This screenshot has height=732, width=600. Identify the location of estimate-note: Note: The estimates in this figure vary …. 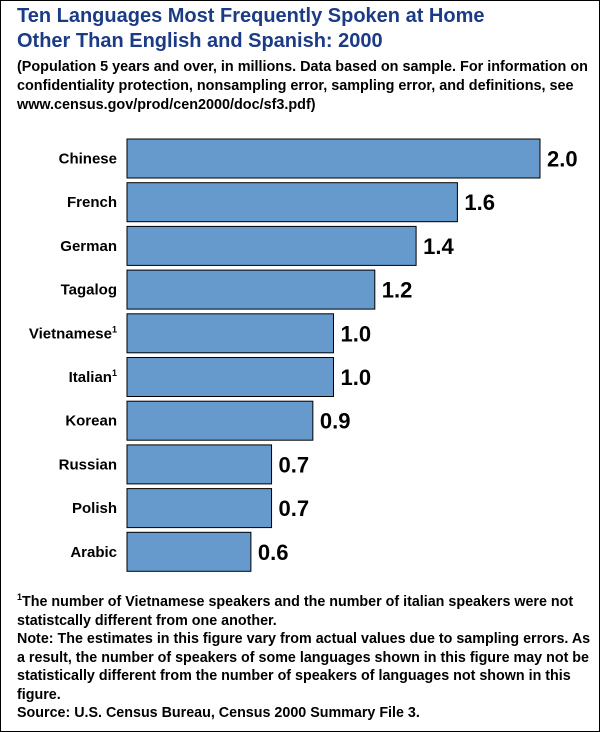
(304, 667).